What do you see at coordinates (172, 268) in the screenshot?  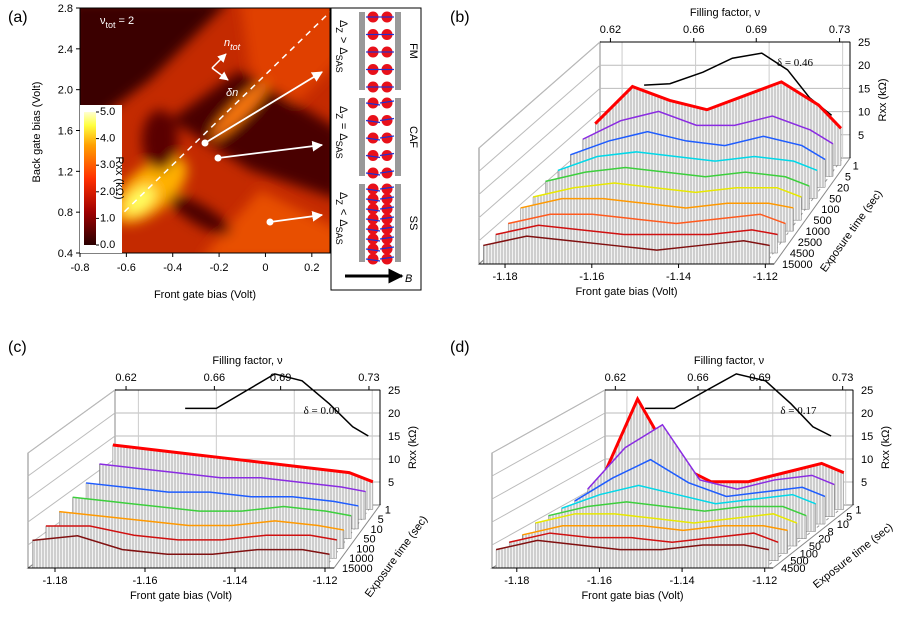 I see `x-tick-label: -0.4` at bounding box center [172, 268].